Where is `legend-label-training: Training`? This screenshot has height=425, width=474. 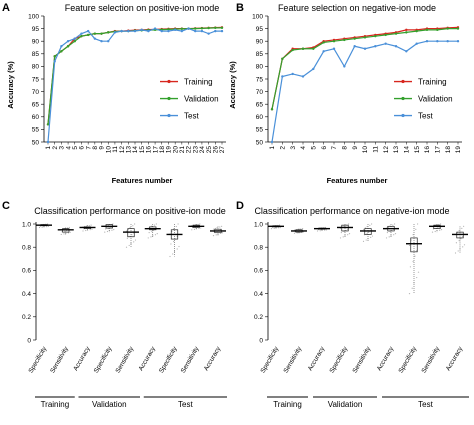 legend-label-training: Training is located at coordinates (198, 82).